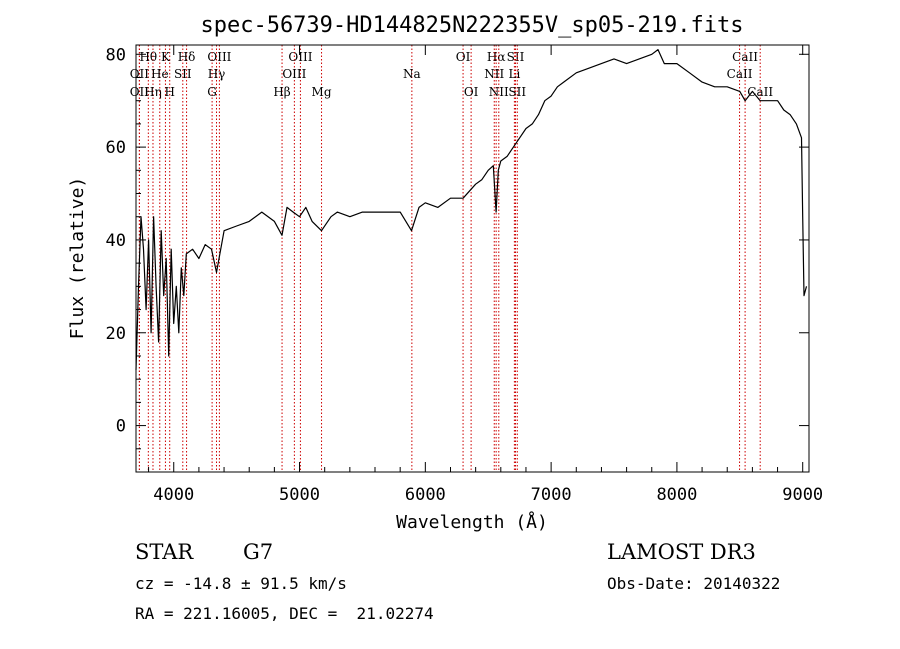  I want to click on line-label-18: OI, so click(471, 92).